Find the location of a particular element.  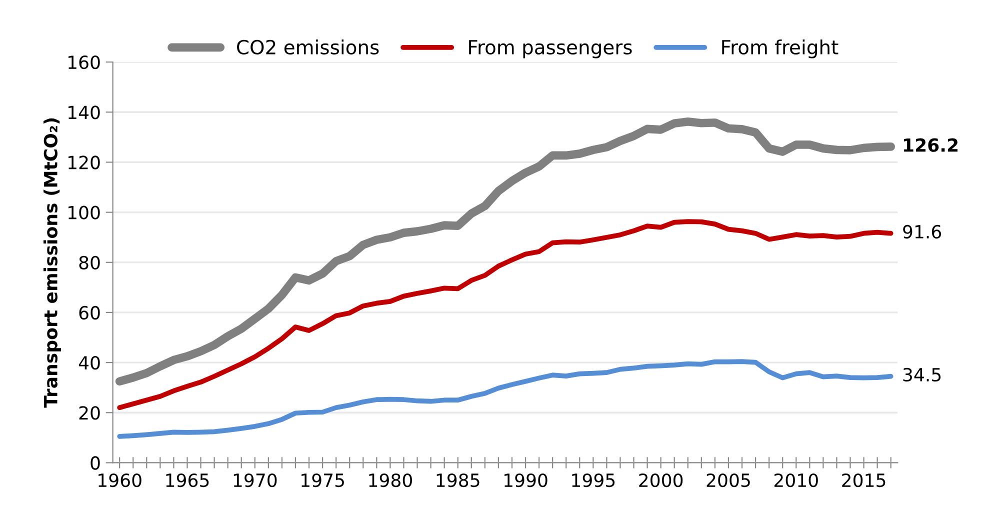

y-tick-label: 60 is located at coordinates (89, 313).